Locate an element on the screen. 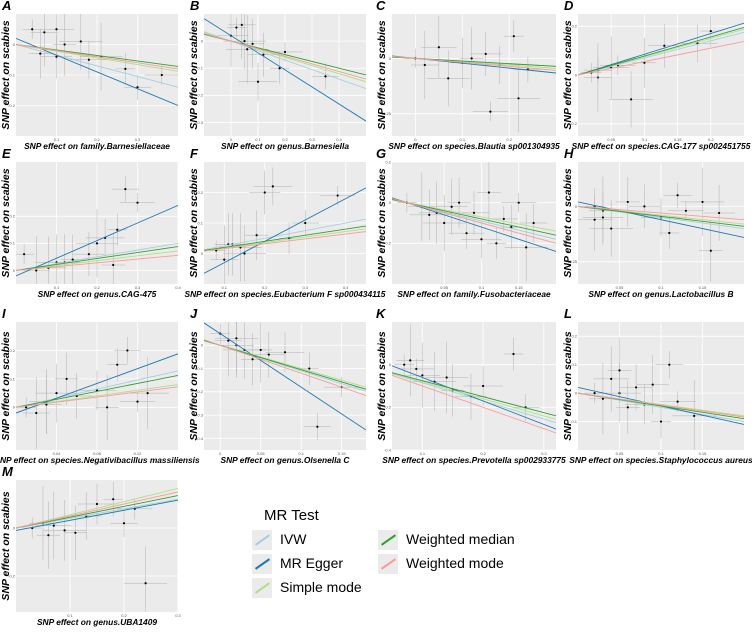  legend-item-weighted-mode: Weighted mode is located at coordinates (458, 565).